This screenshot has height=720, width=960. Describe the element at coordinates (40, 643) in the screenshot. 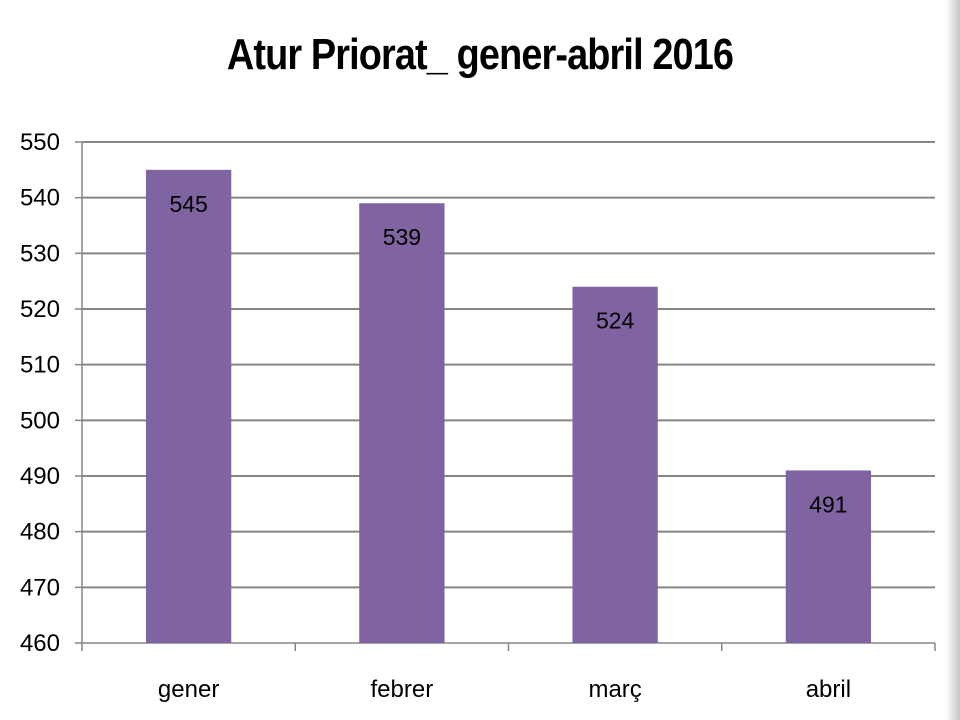

I see `y-tick-label: 460` at that location.